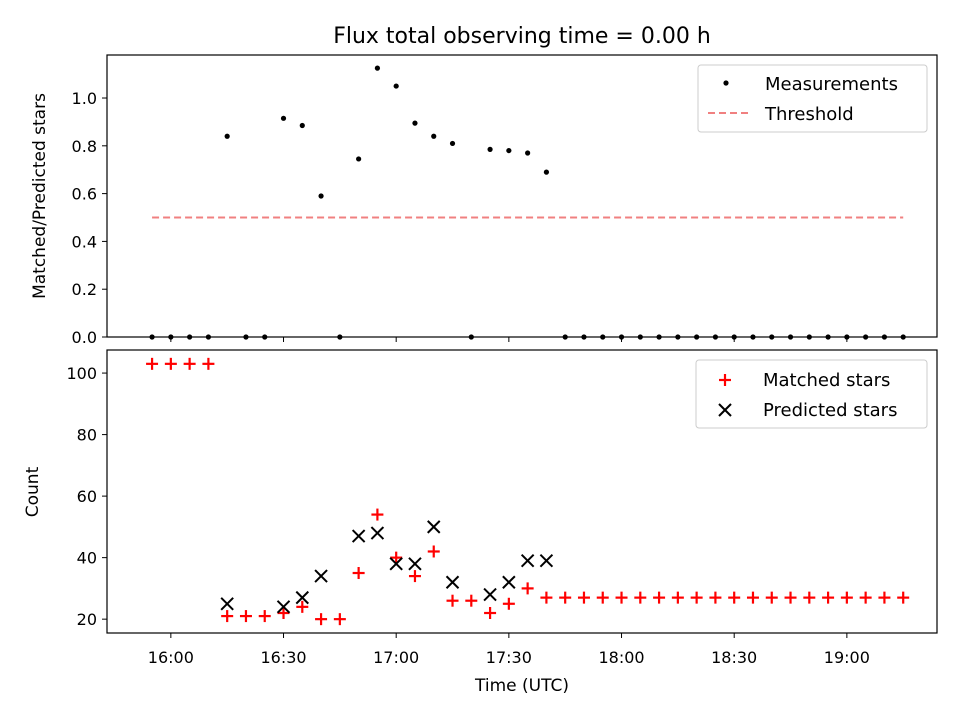 The image size is (960, 720). I want to click on top-y-tick-label: 0.4, so click(84, 241).